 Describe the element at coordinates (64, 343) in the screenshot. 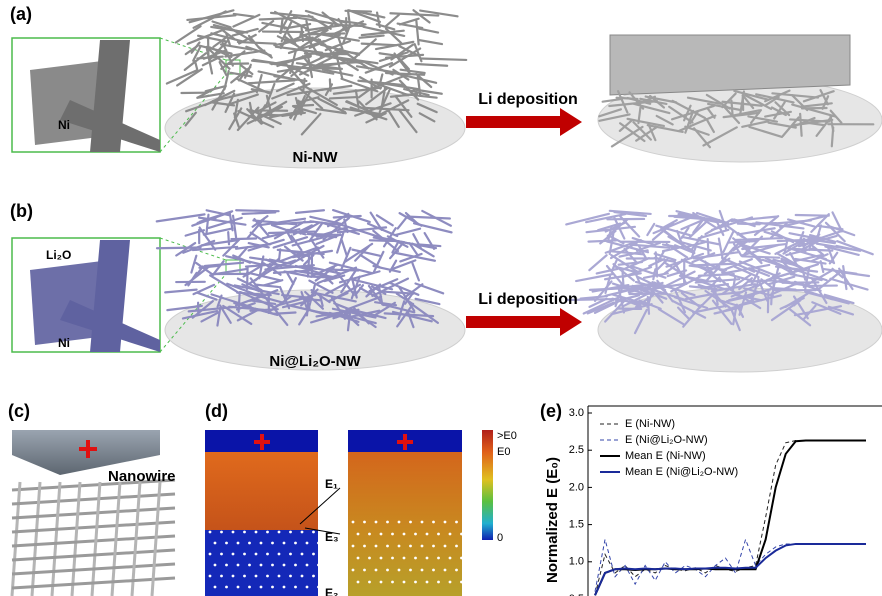

I see `inset-label: Ni` at that location.